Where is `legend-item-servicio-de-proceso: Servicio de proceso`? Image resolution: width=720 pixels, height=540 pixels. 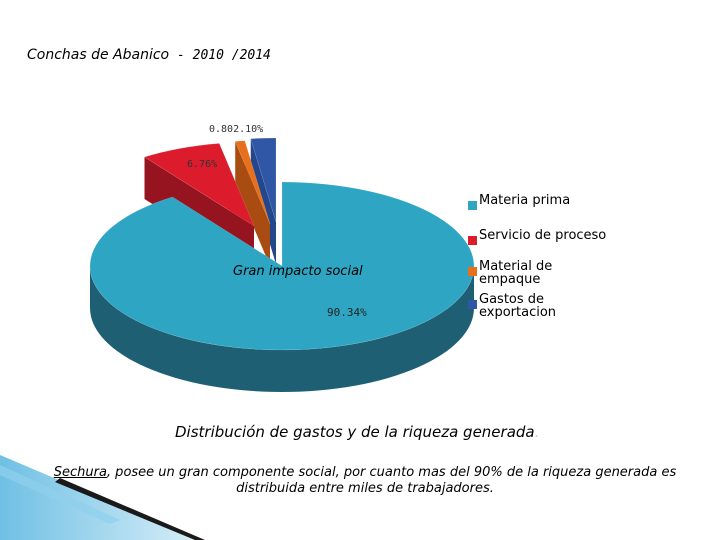
legend-item-servicio-de-proceso: Servicio de proceso is located at coordinates (558, 237).